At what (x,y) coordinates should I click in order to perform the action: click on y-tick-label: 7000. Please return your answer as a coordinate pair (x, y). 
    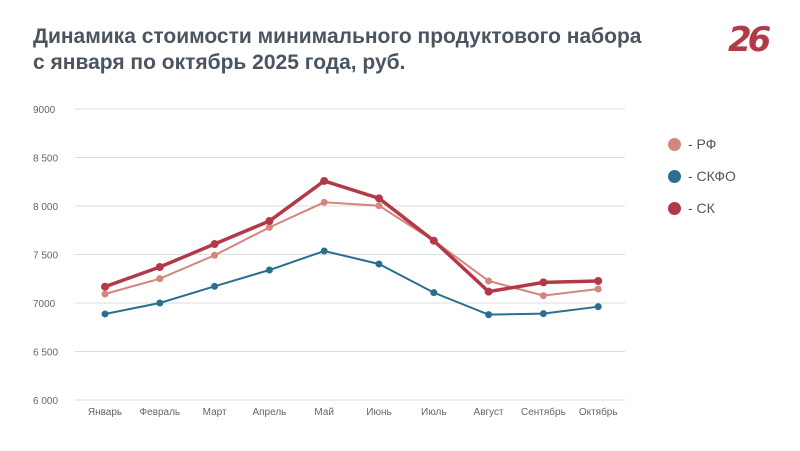
    Looking at the image, I should click on (44, 304).